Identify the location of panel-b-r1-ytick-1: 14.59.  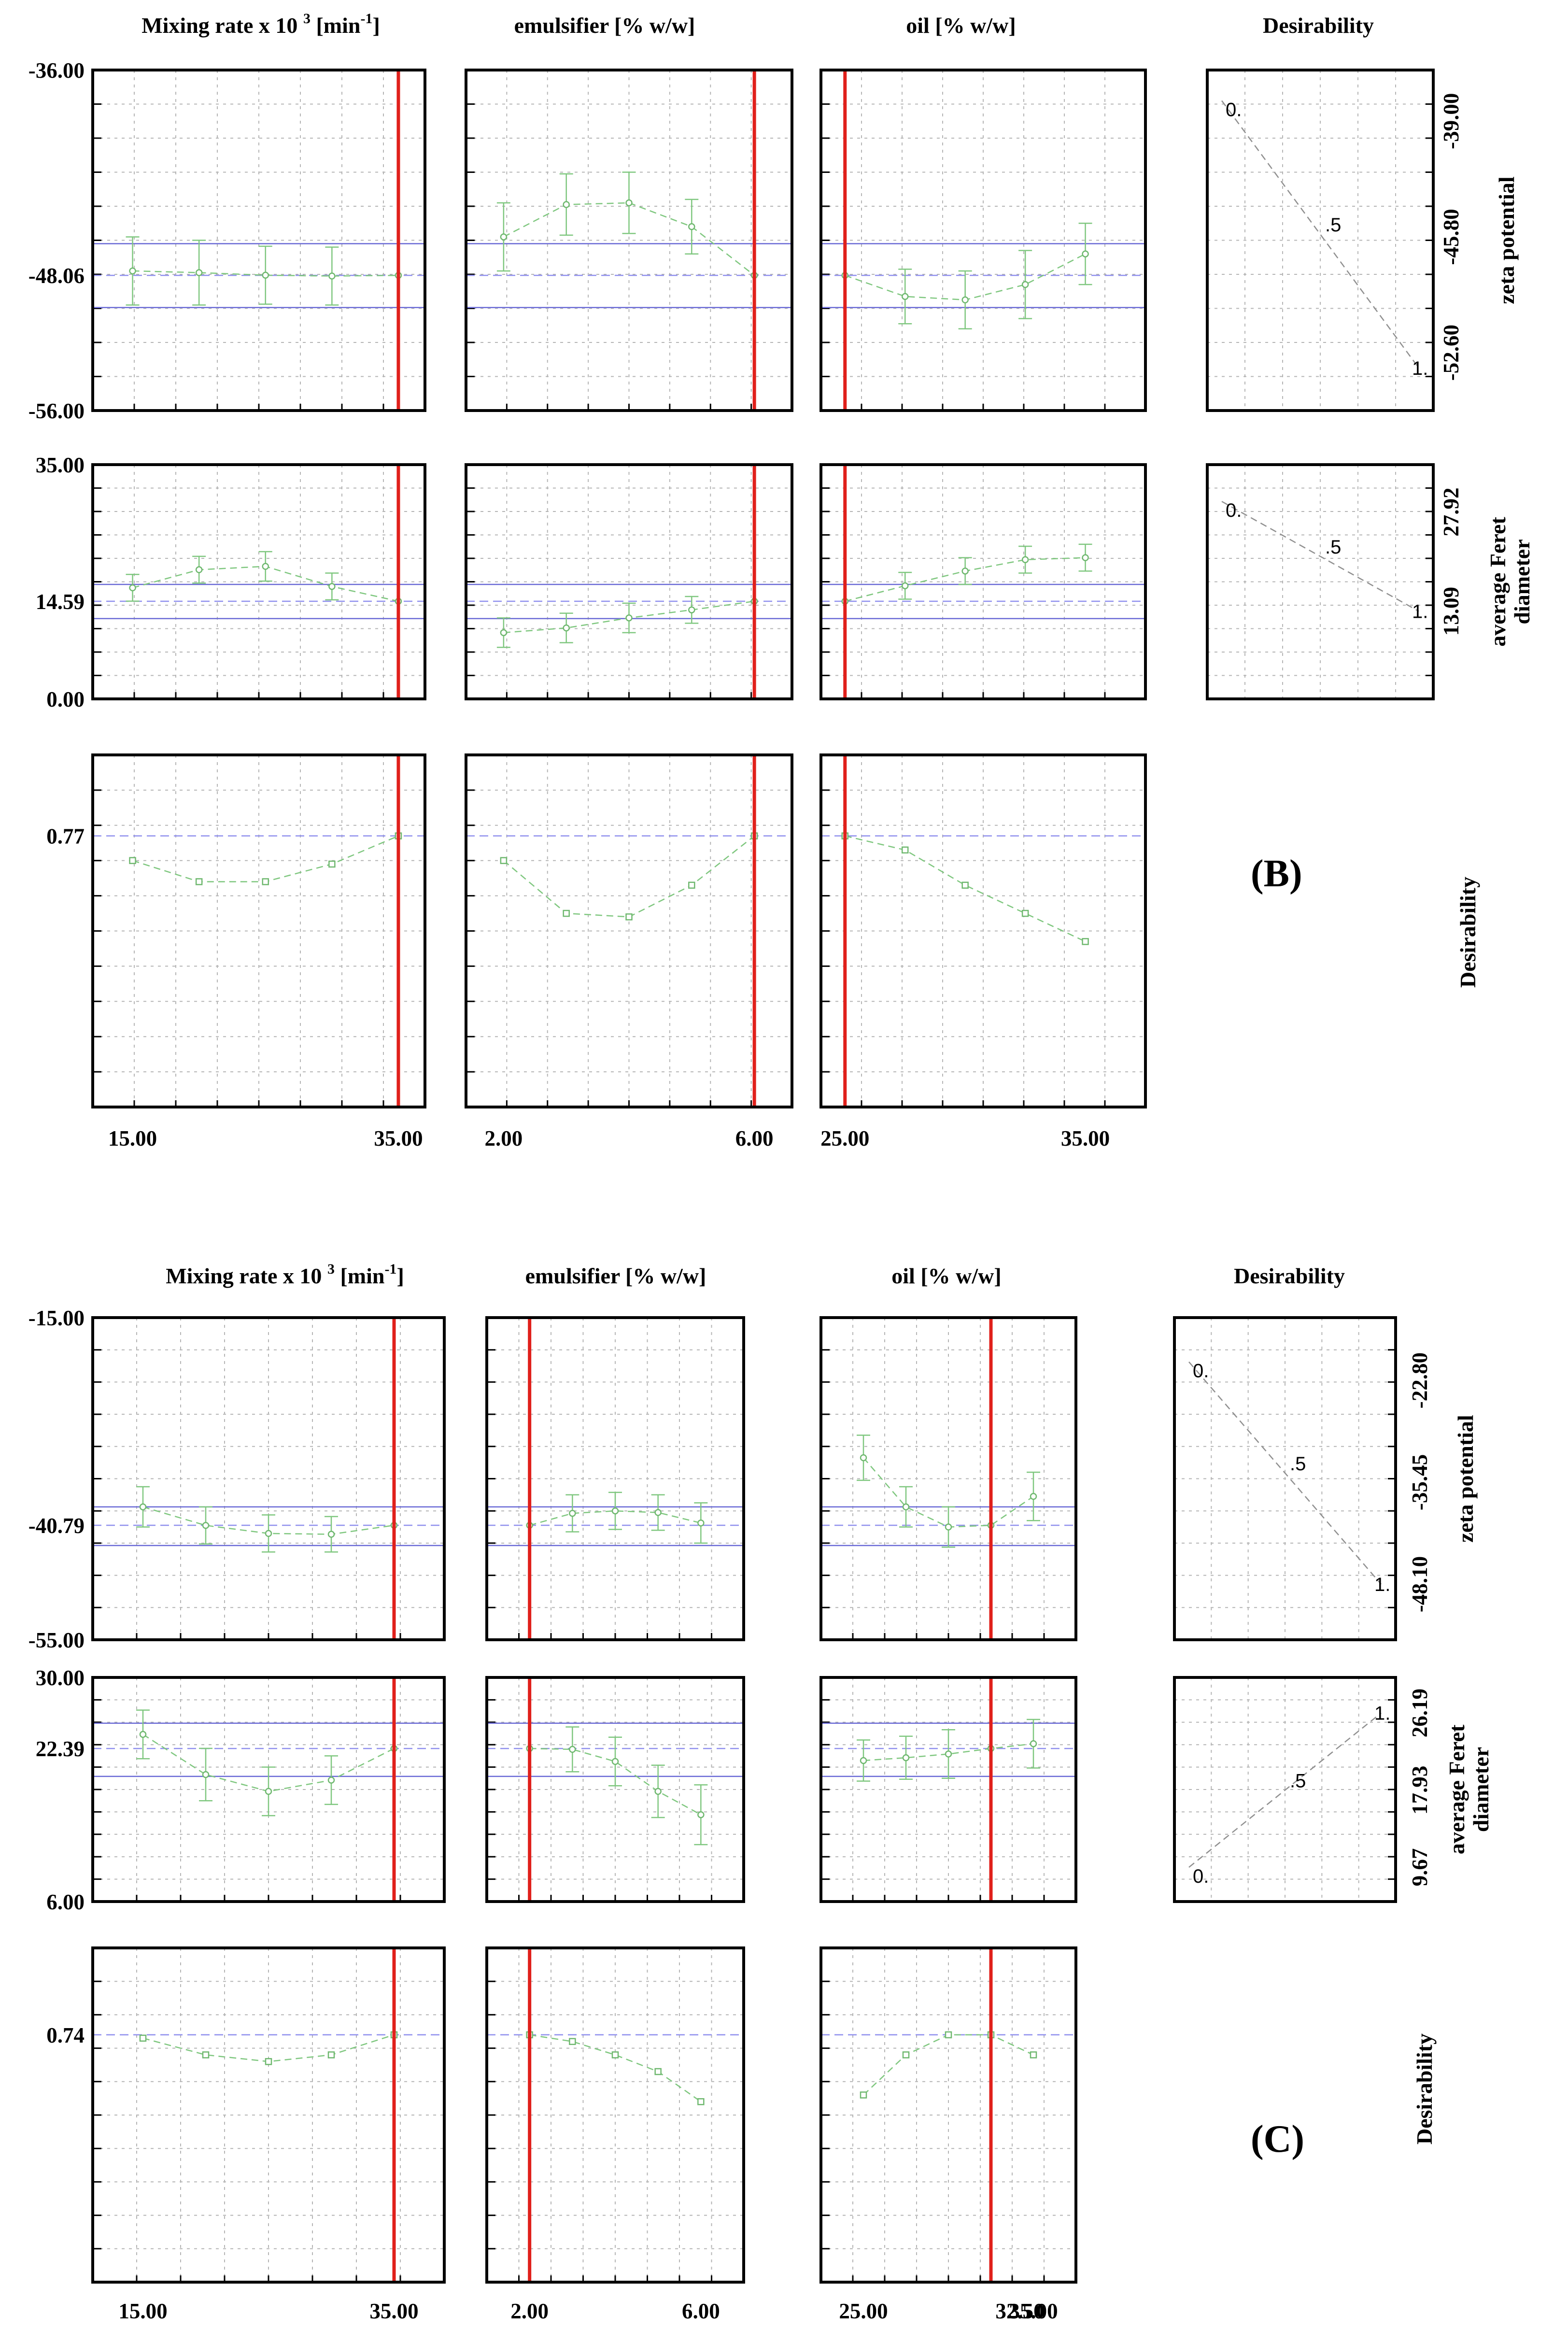
(60, 602).